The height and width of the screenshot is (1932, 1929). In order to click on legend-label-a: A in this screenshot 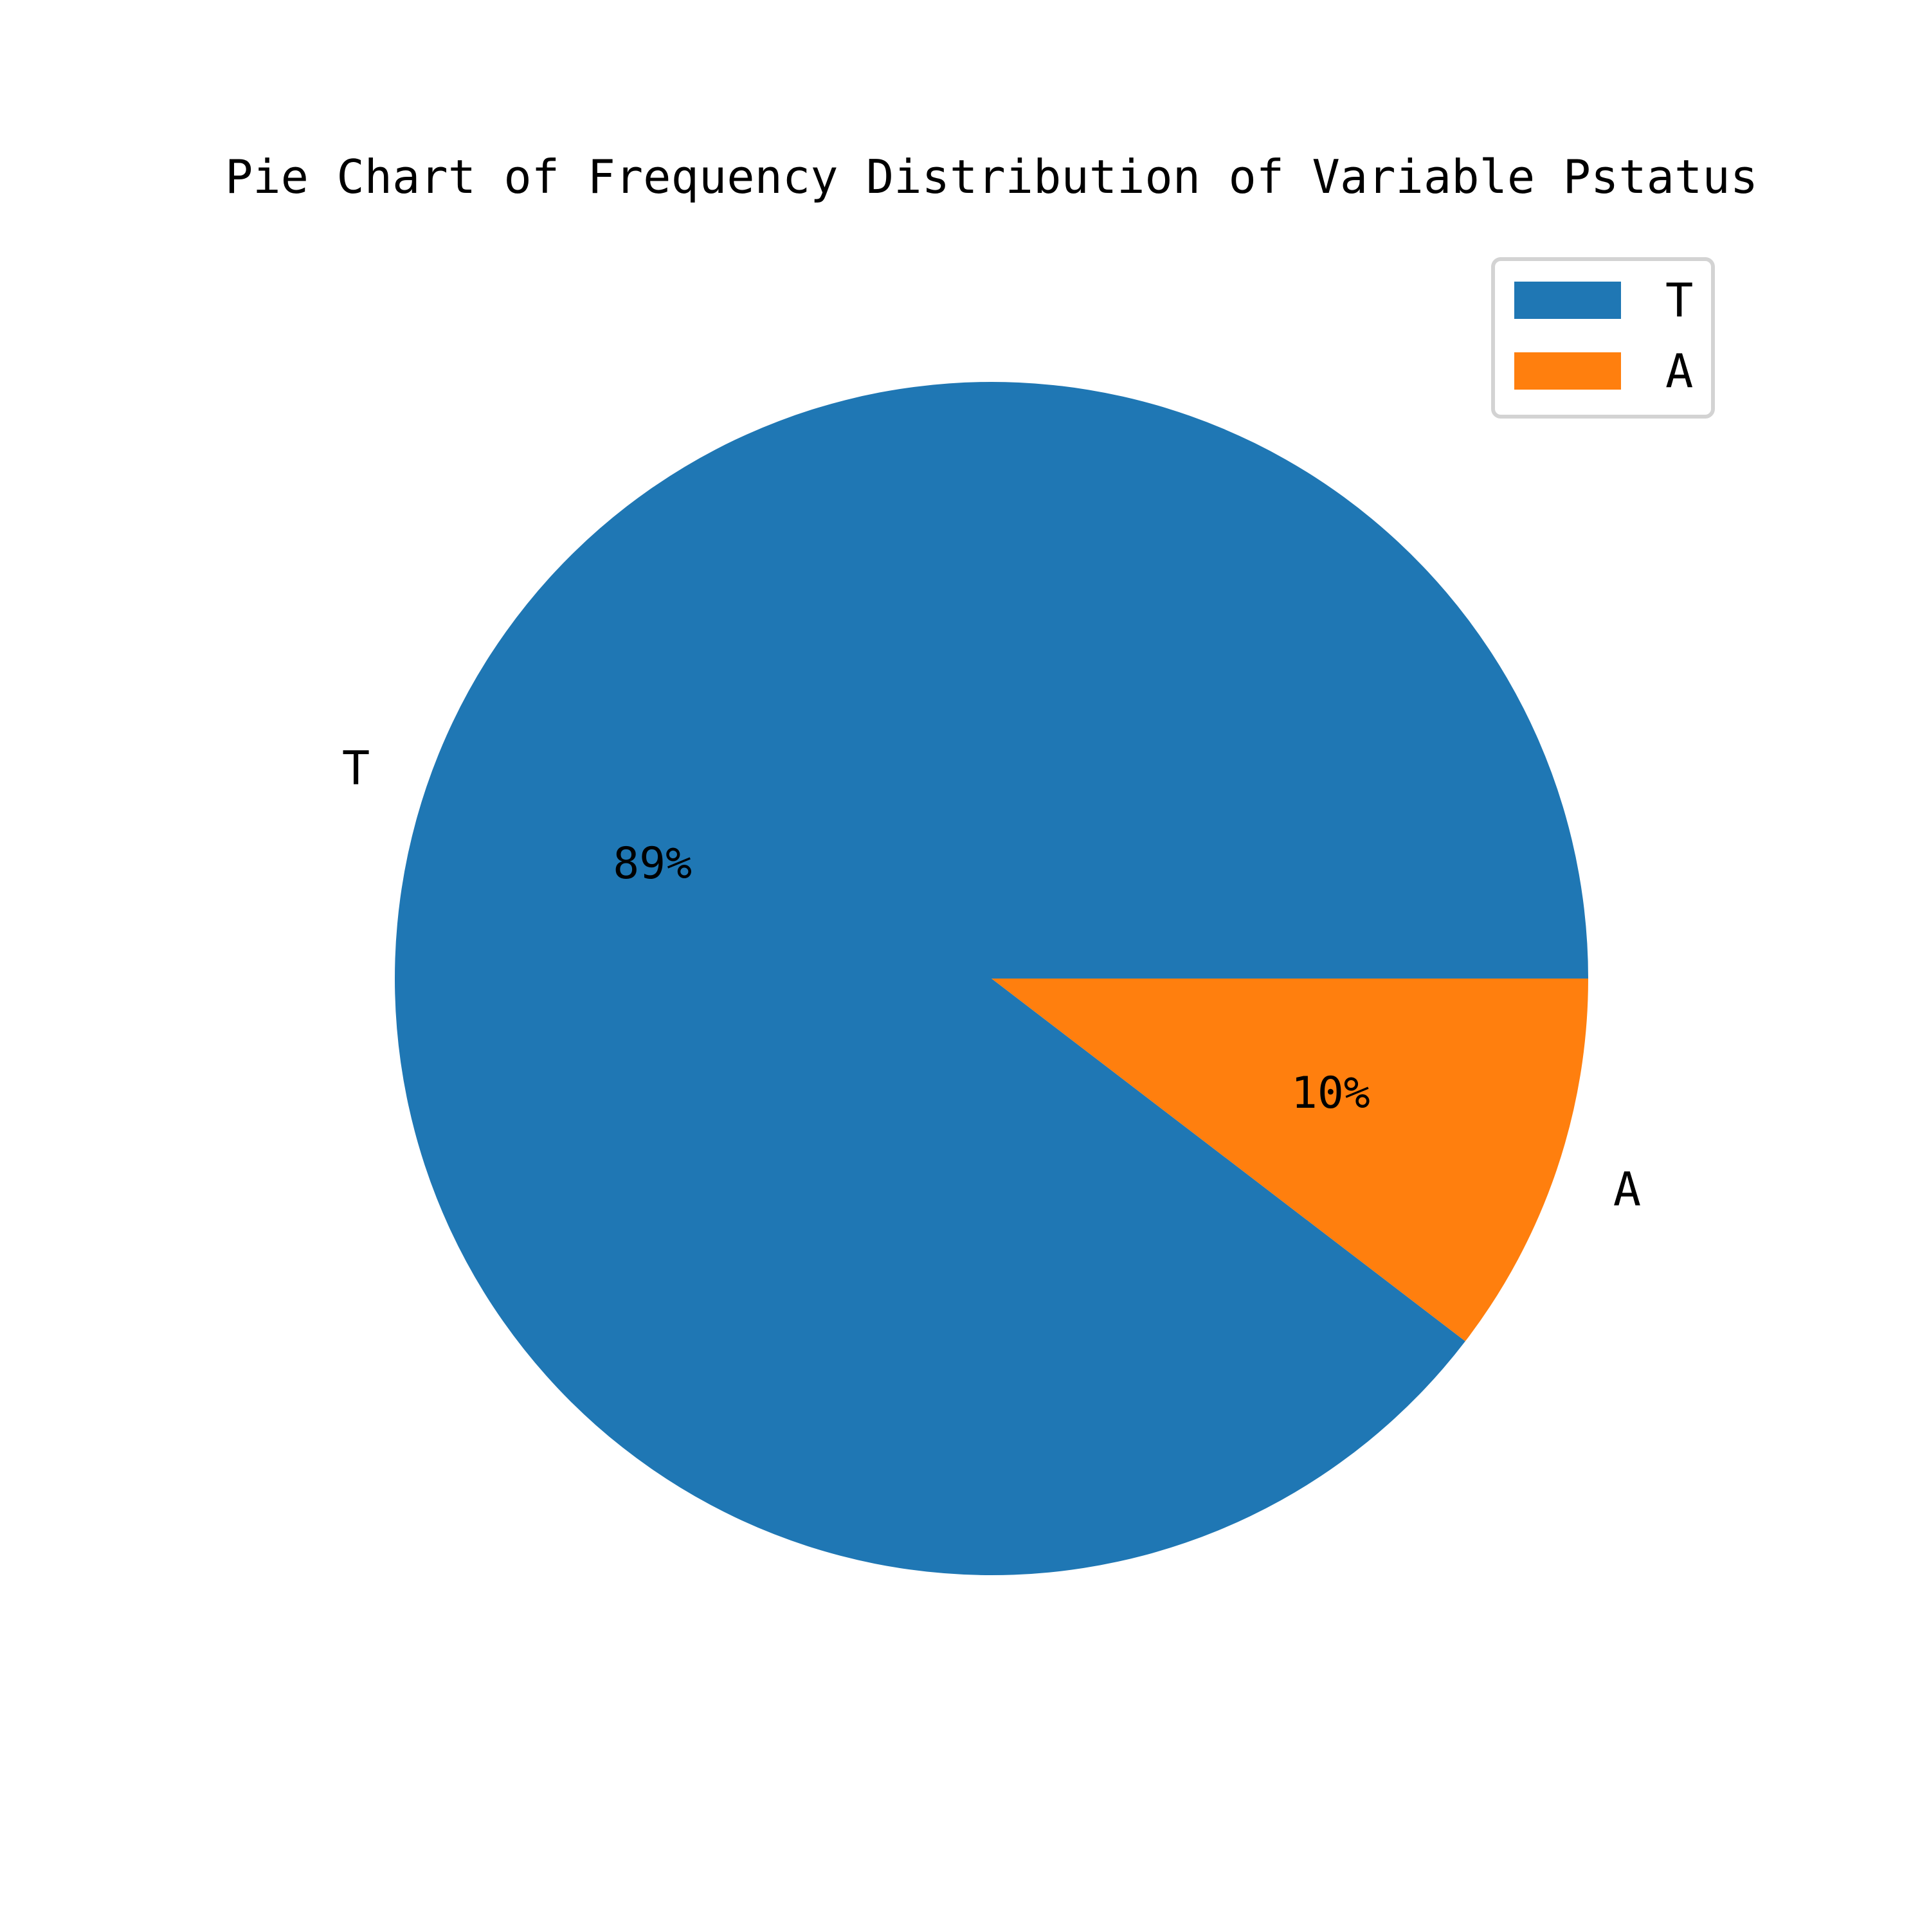, I will do `click(1679, 371)`.